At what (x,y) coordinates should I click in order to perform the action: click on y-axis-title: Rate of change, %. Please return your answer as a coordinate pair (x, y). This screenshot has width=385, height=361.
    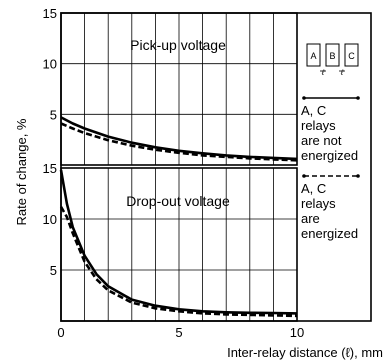
    Looking at the image, I should click on (21, 171).